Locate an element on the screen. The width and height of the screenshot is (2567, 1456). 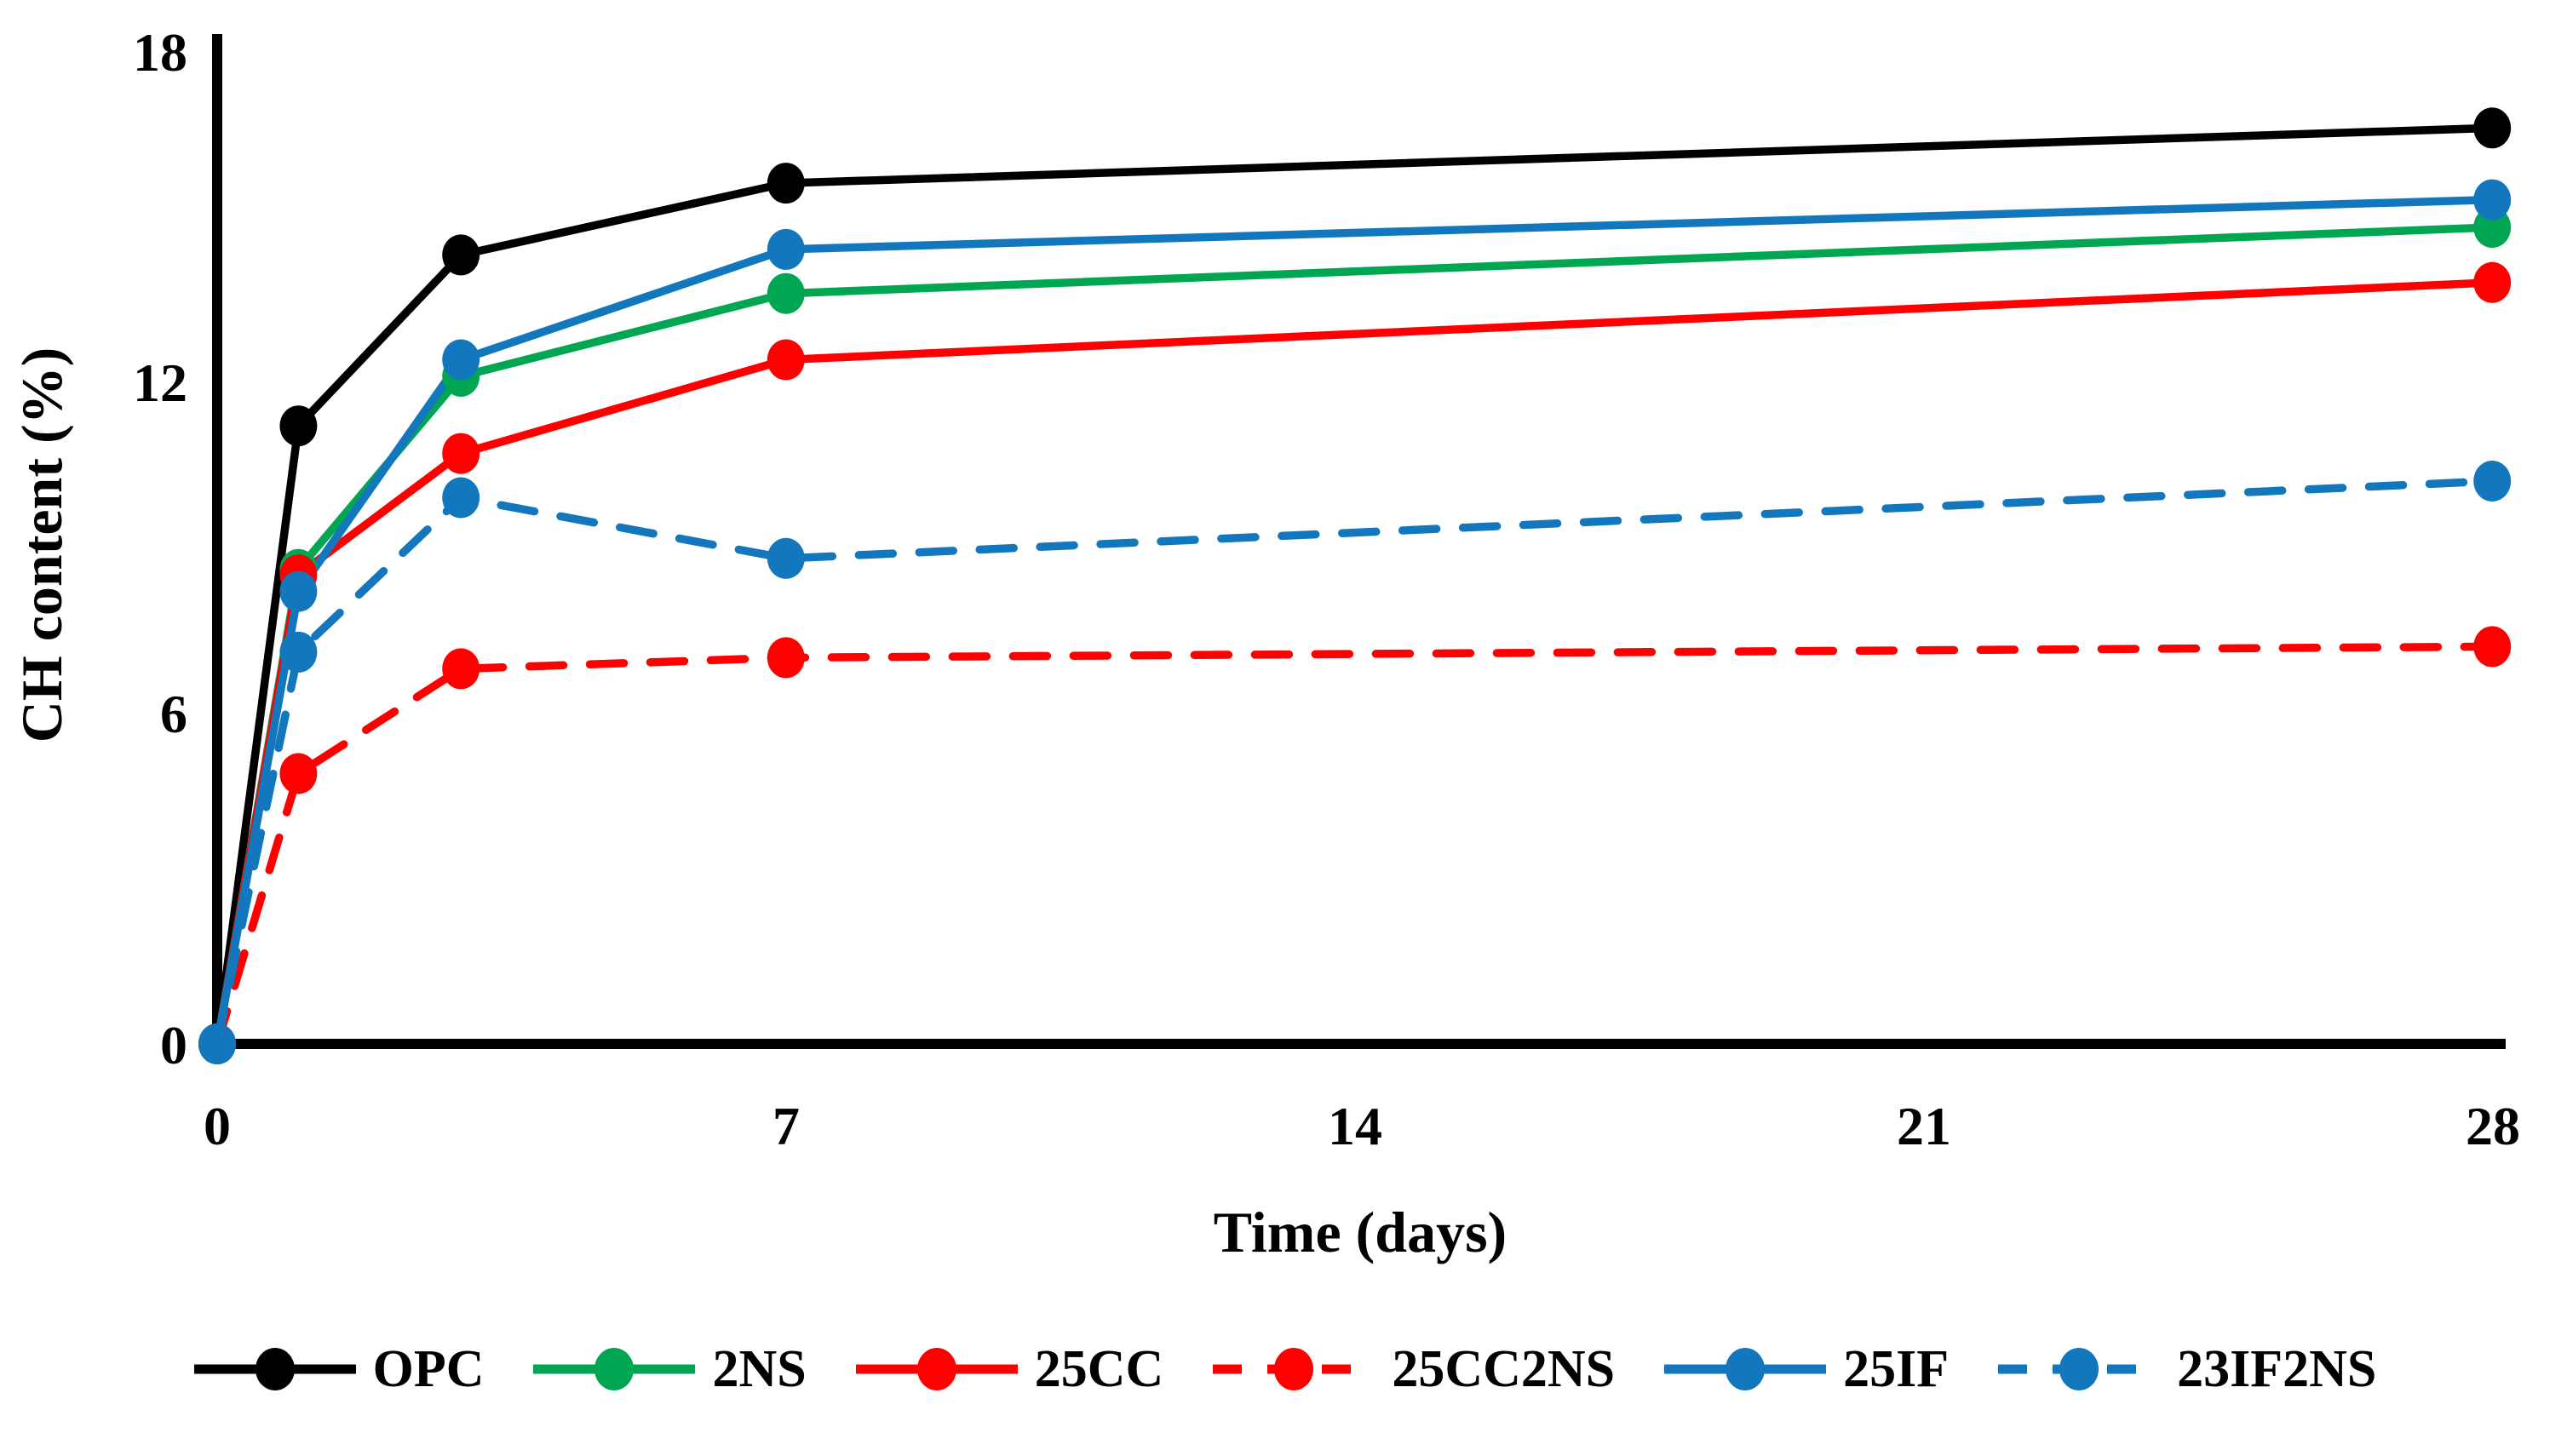
marker-23IF2NS-day7 is located at coordinates (786, 558).